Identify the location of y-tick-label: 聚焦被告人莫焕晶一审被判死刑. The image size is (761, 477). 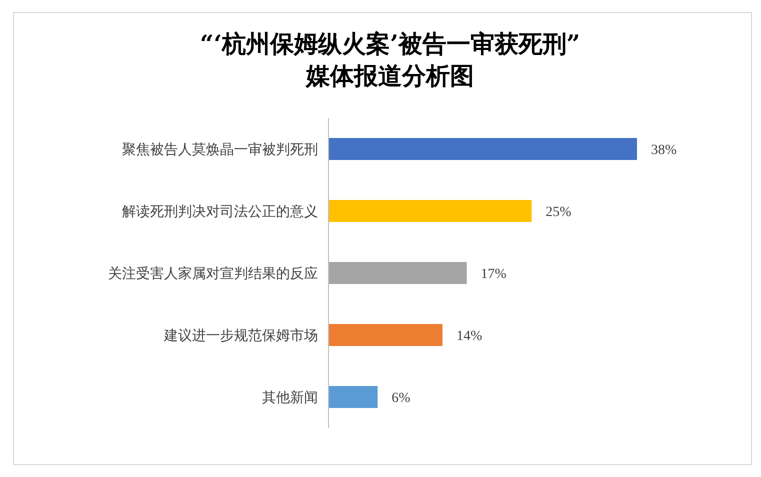
(220, 150).